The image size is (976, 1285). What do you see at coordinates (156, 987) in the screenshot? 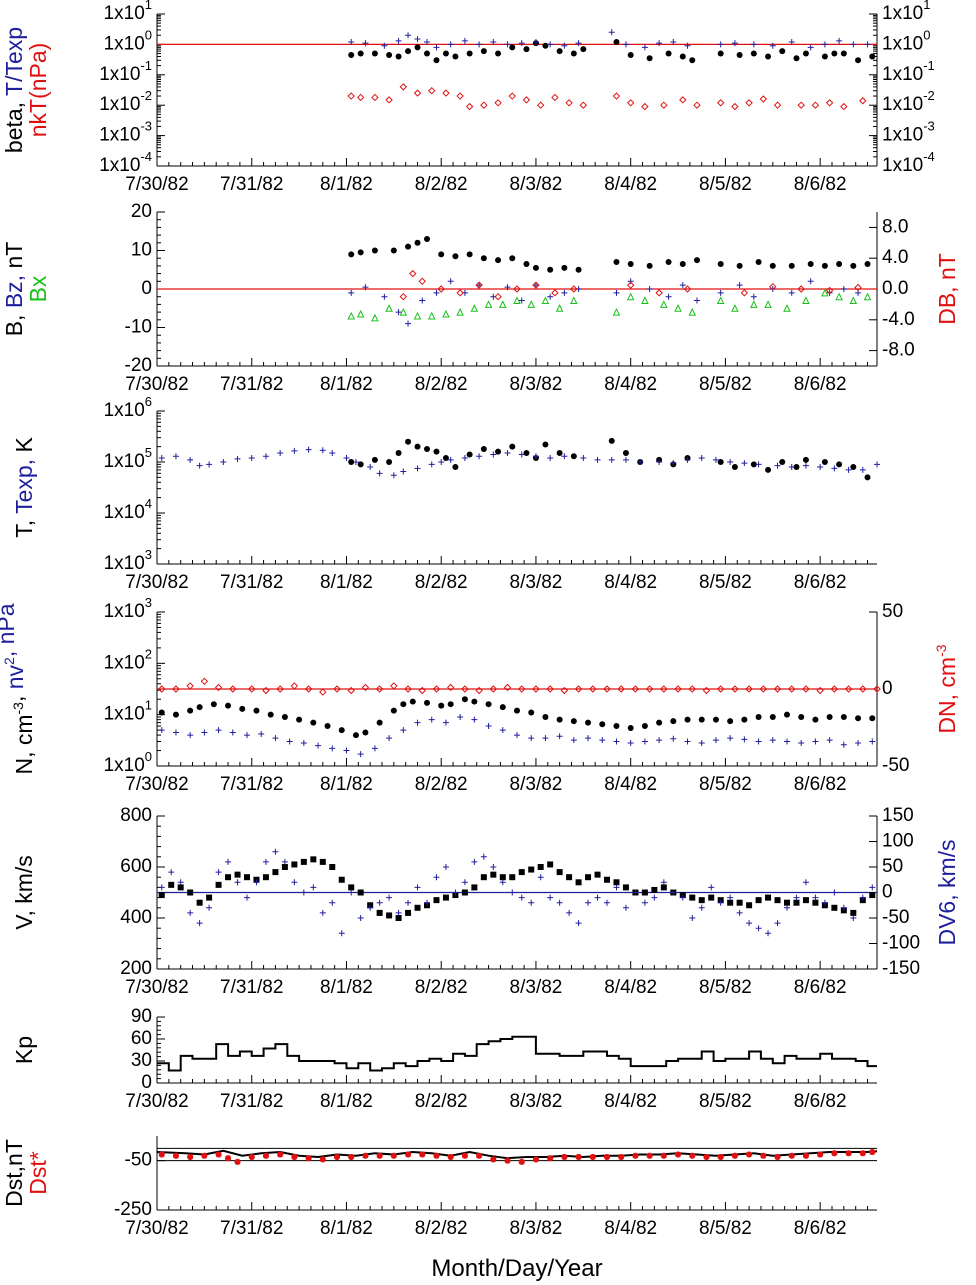
I see `x-tick-label: 7/30/82` at bounding box center [156, 987].